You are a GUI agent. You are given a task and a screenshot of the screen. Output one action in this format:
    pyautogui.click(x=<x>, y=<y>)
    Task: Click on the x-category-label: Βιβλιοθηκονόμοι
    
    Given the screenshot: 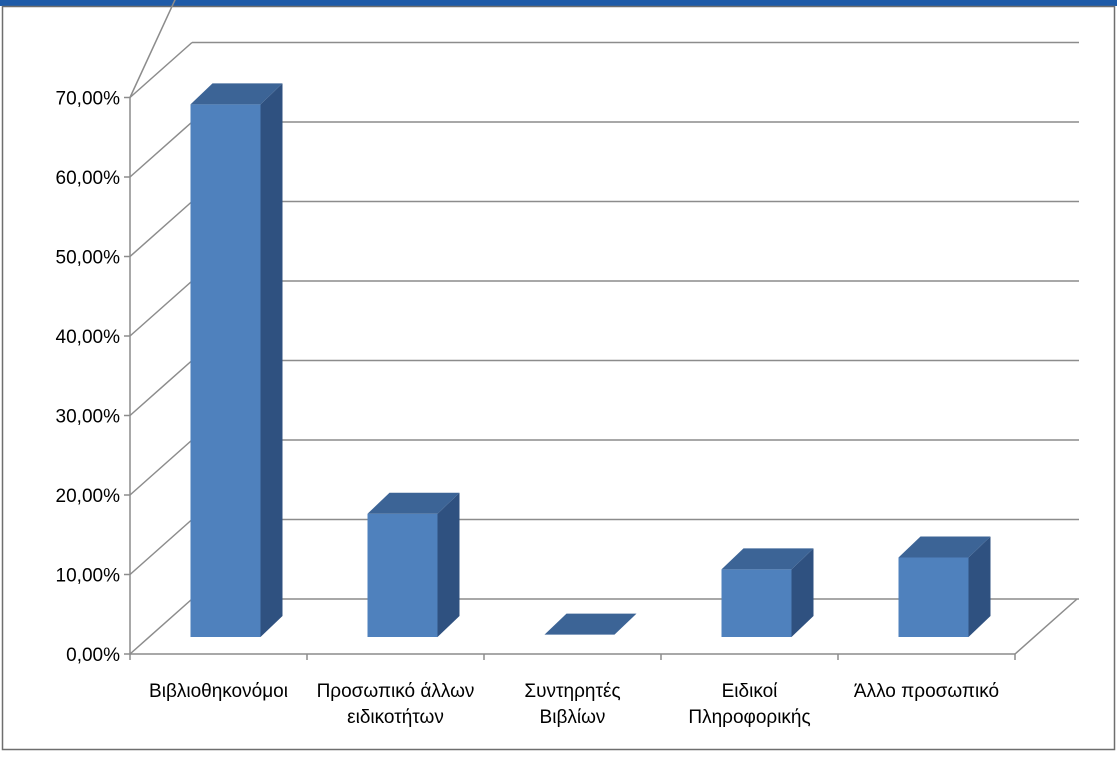 What is the action you would take?
    pyautogui.click(x=218, y=691)
    